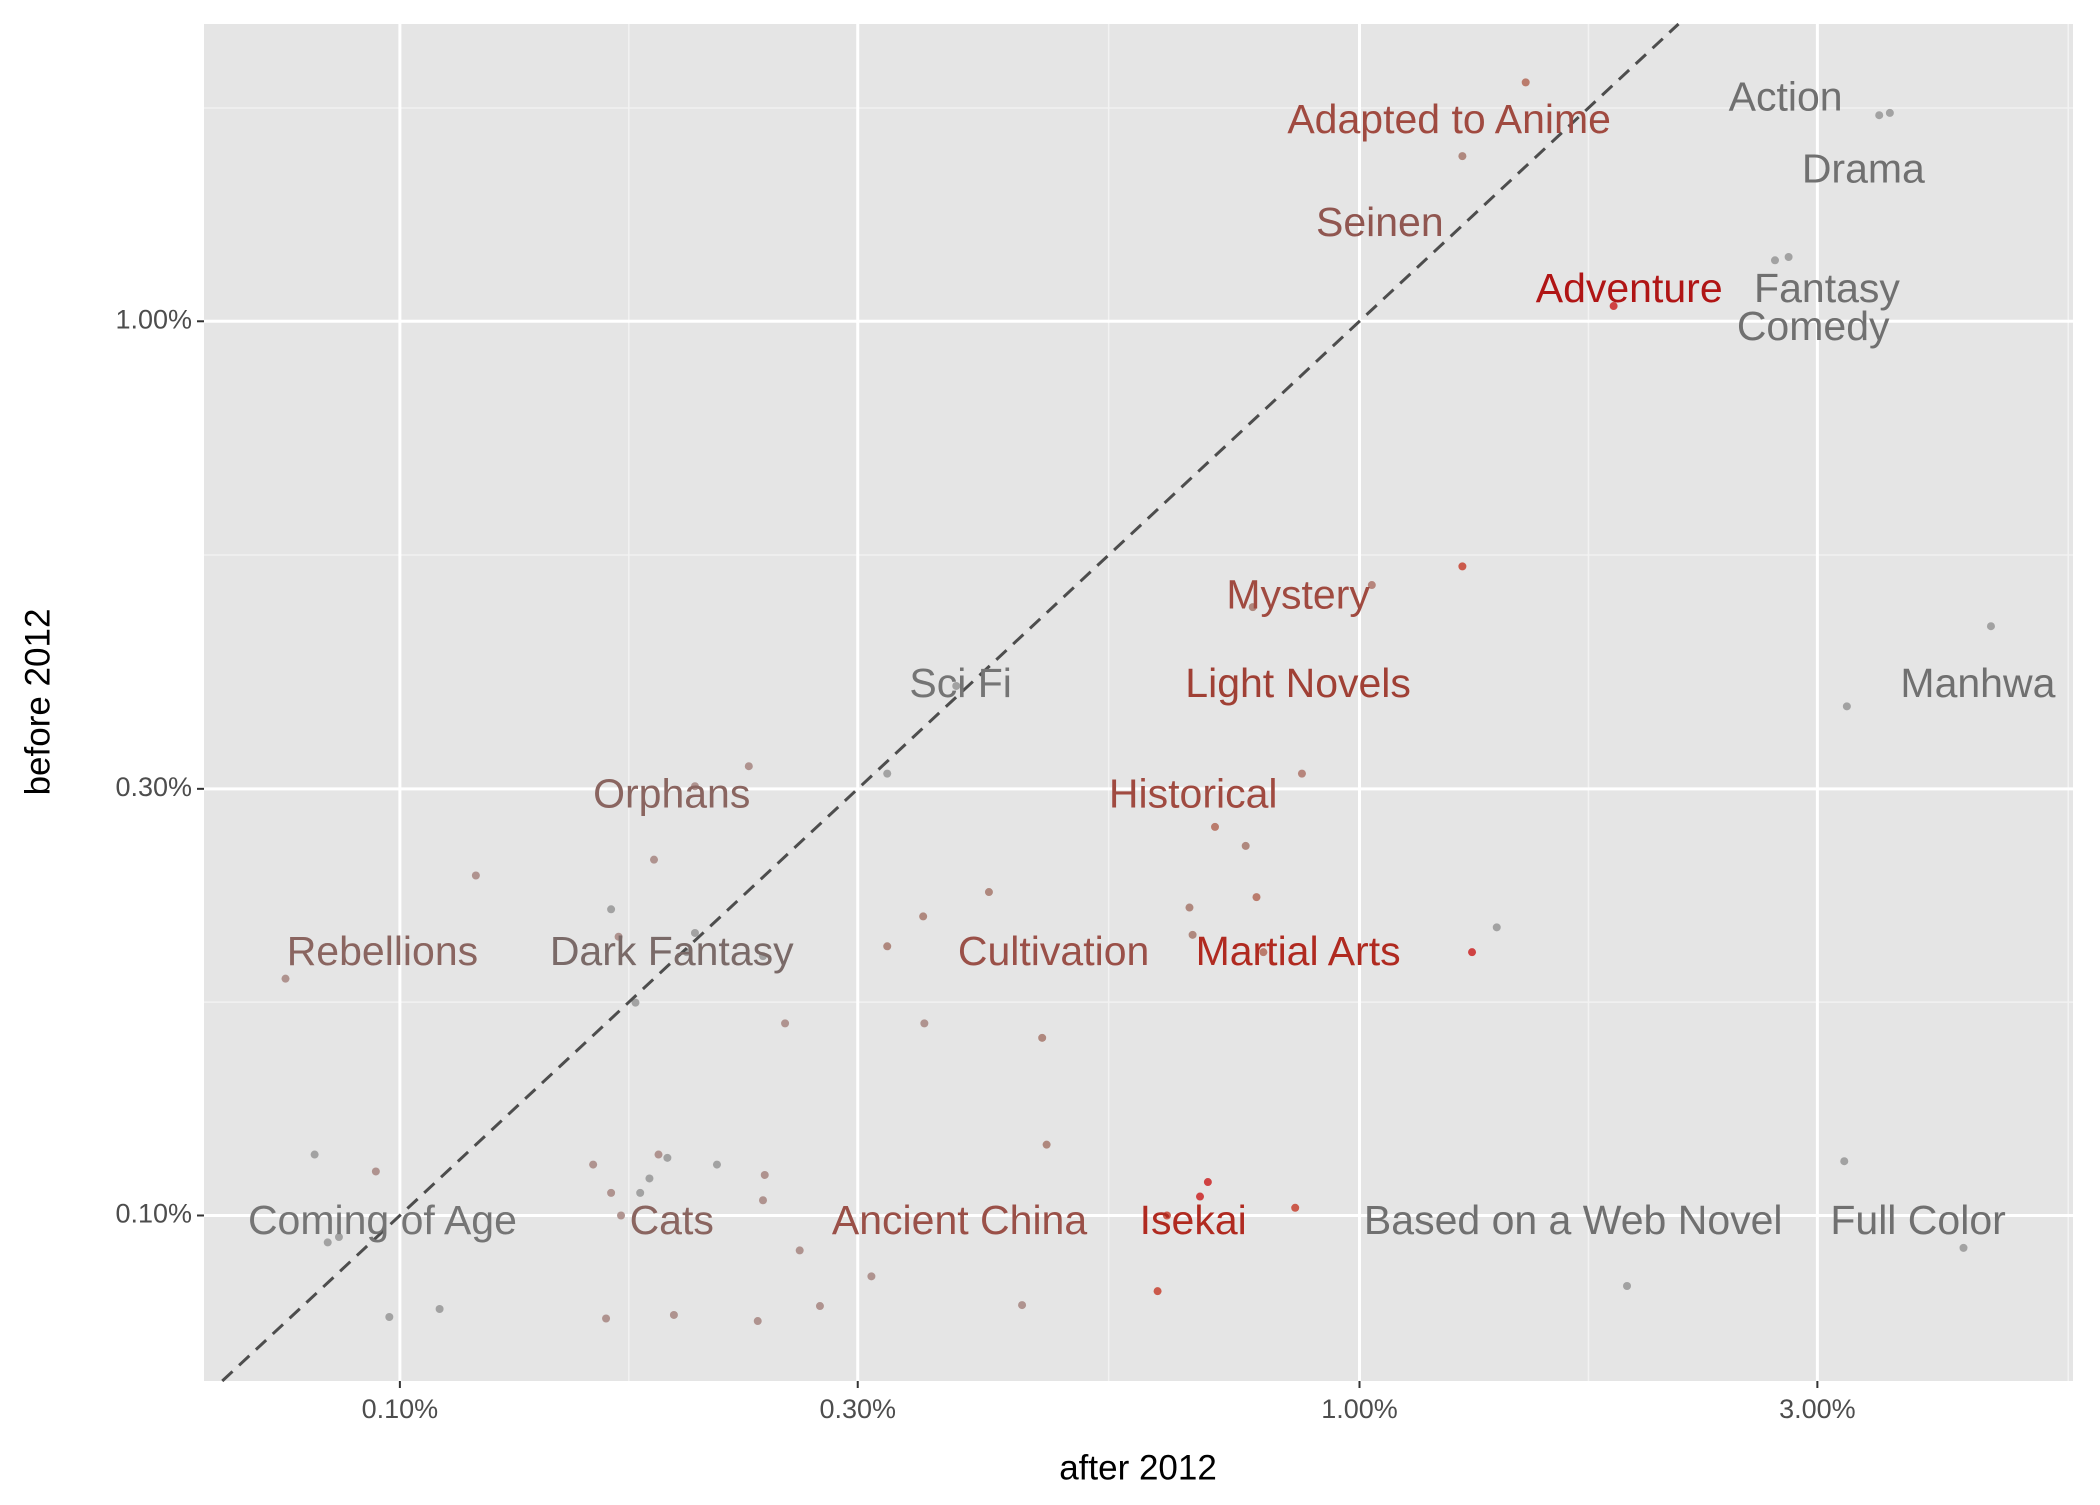 The height and width of the screenshot is (1505, 2100). Describe the element at coordinates (153, 319) in the screenshot. I see `y-tick-label: 1.00%` at that location.